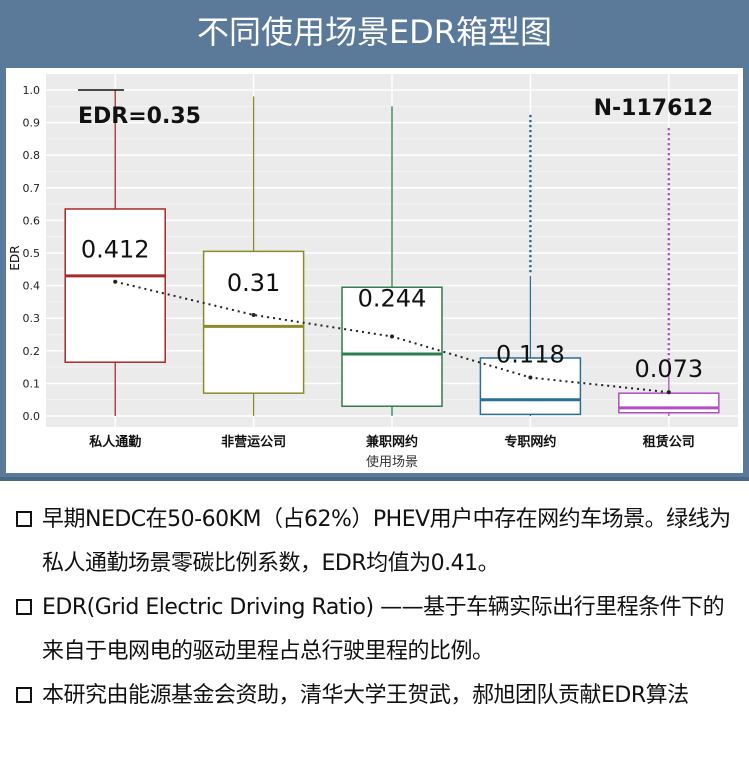 Image resolution: width=749 pixels, height=777 pixels. Describe the element at coordinates (115, 250) in the screenshot. I see `mean-value-label: 0.412` at that location.